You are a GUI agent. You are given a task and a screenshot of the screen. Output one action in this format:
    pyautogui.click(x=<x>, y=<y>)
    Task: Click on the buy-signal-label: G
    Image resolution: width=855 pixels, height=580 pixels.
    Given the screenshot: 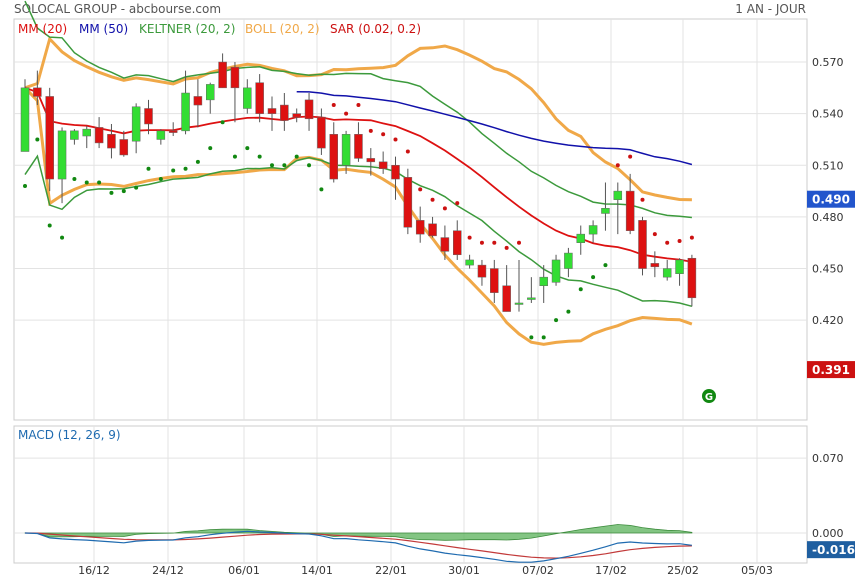 What is the action you would take?
    pyautogui.click(x=709, y=397)
    